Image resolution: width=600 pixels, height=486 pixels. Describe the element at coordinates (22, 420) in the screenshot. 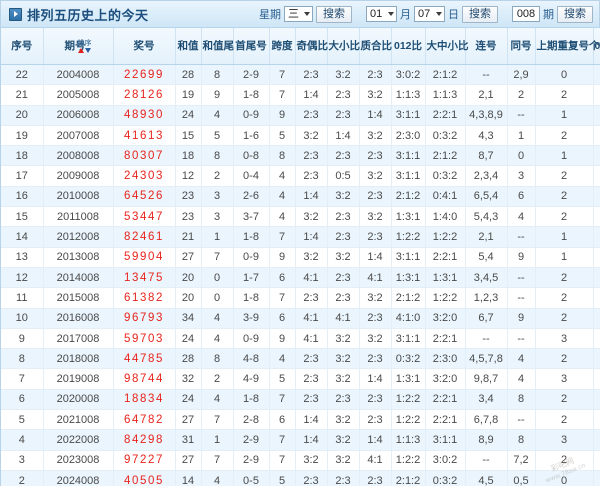

I see `cell-idx: 5` at that location.